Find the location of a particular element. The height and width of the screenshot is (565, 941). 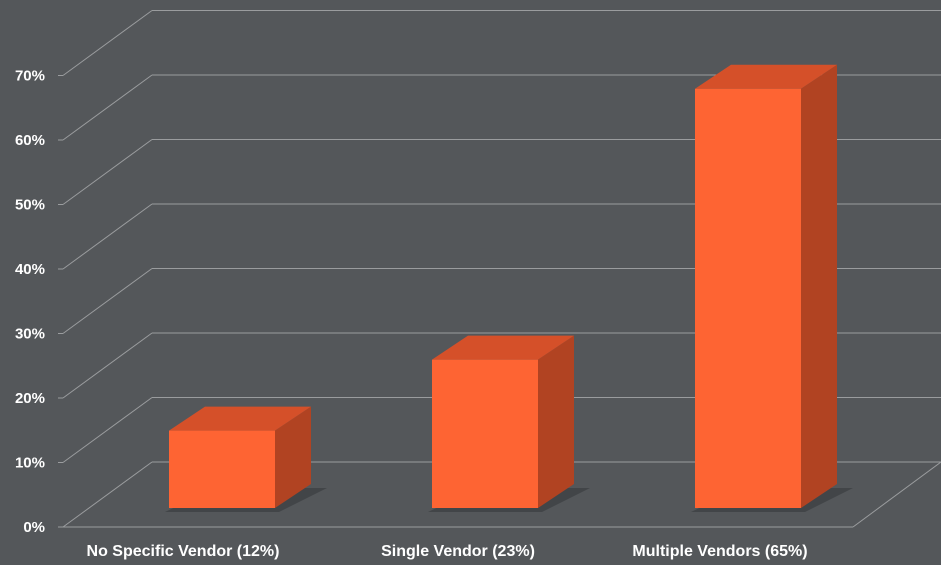

x-category-label: Single Vendor (23%) is located at coordinates (458, 551).